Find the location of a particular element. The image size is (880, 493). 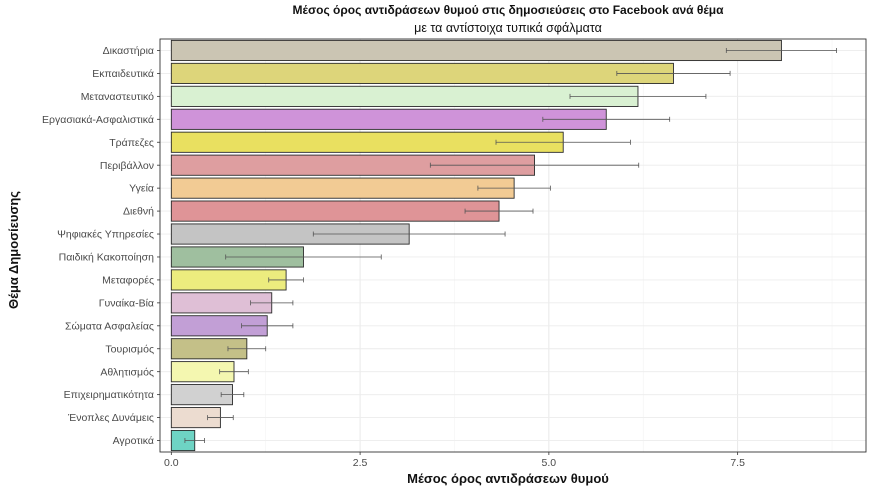

category-label: Σώματα Ασφαλείας is located at coordinates (109, 326).